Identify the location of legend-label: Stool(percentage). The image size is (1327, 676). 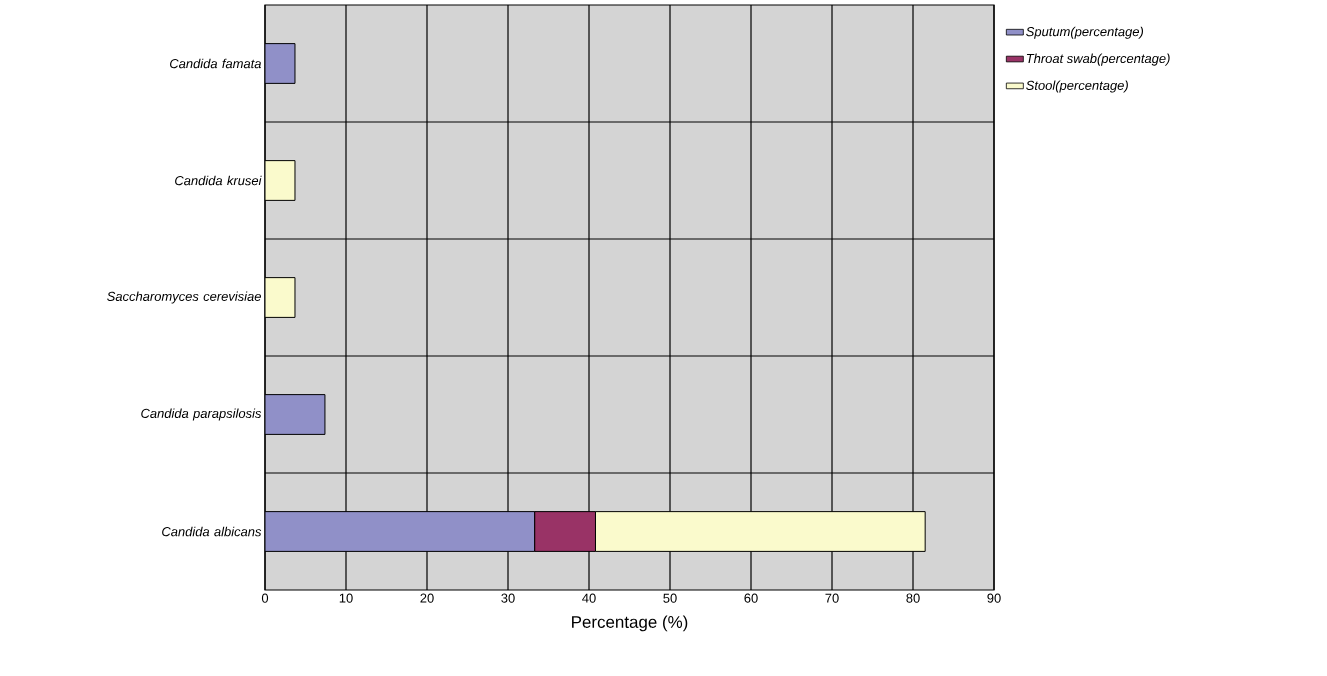
(1077, 86).